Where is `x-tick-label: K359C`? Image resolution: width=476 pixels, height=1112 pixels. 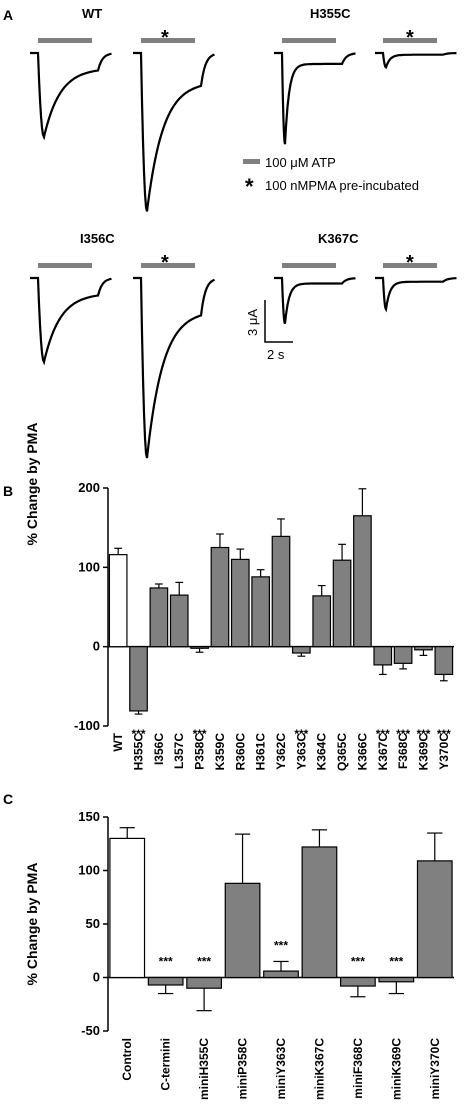
x-tick-label: K359C is located at coordinates (220, 752).